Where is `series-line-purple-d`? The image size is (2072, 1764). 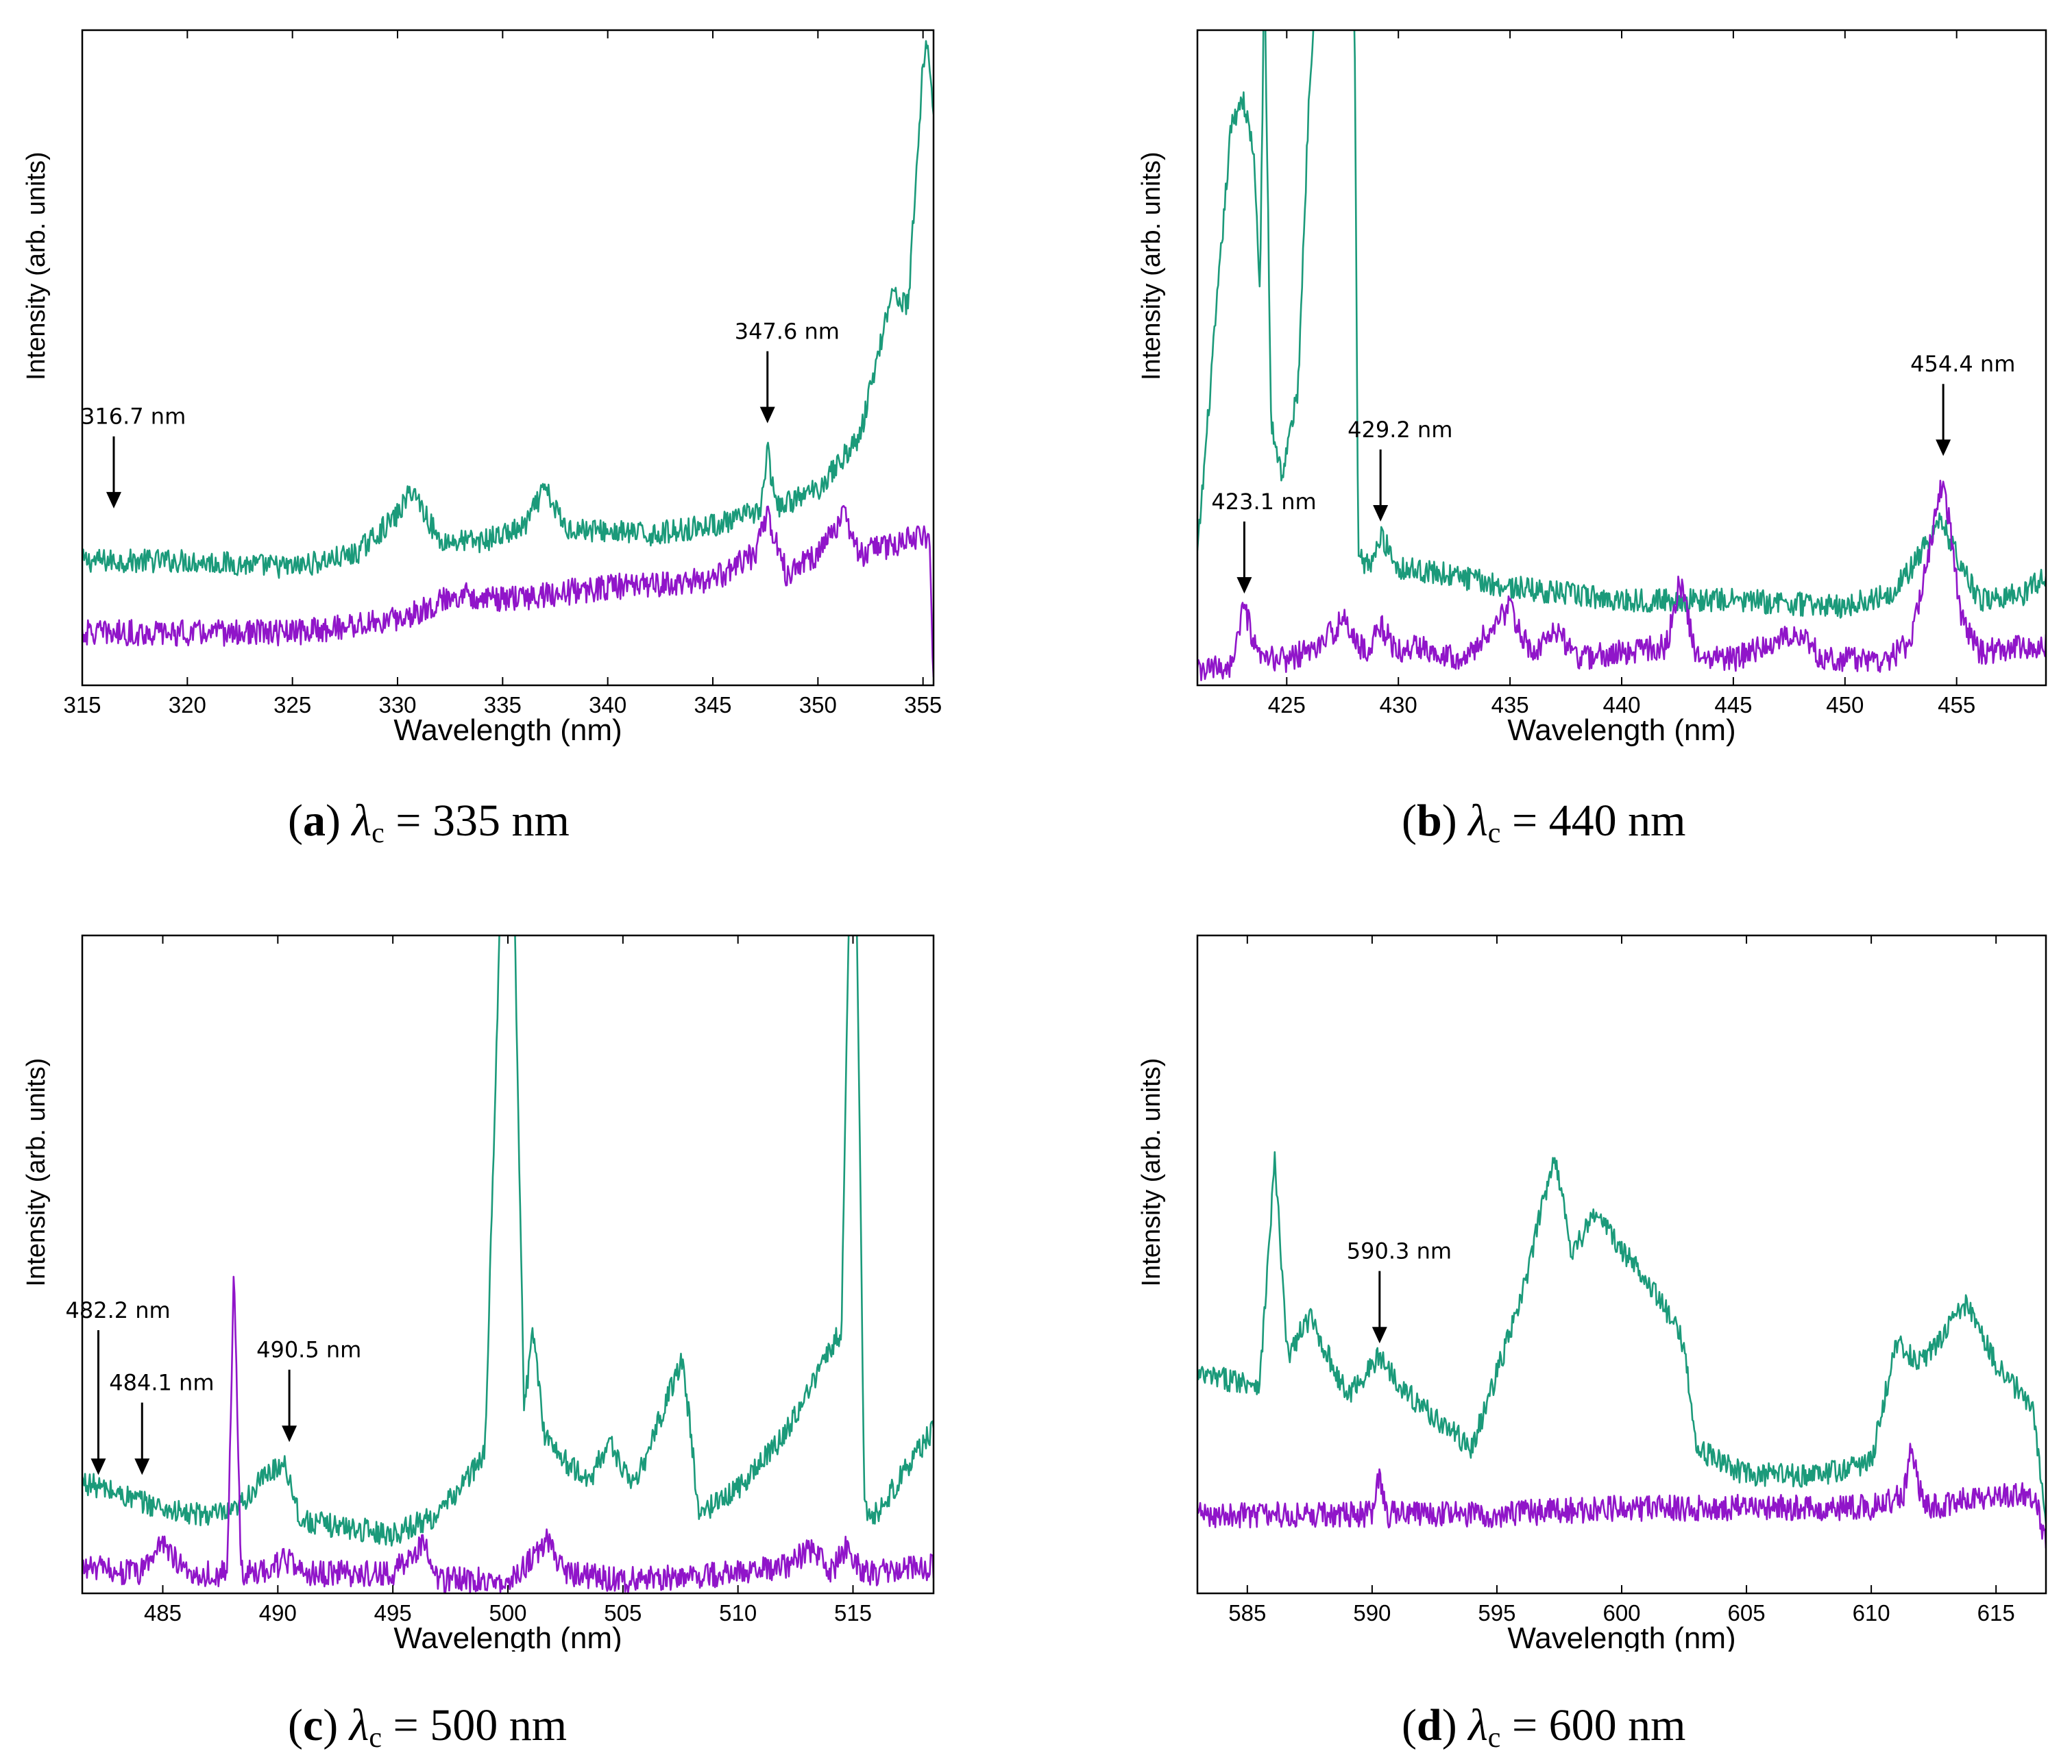
series-line-purple-d is located at coordinates (1622, 1496).